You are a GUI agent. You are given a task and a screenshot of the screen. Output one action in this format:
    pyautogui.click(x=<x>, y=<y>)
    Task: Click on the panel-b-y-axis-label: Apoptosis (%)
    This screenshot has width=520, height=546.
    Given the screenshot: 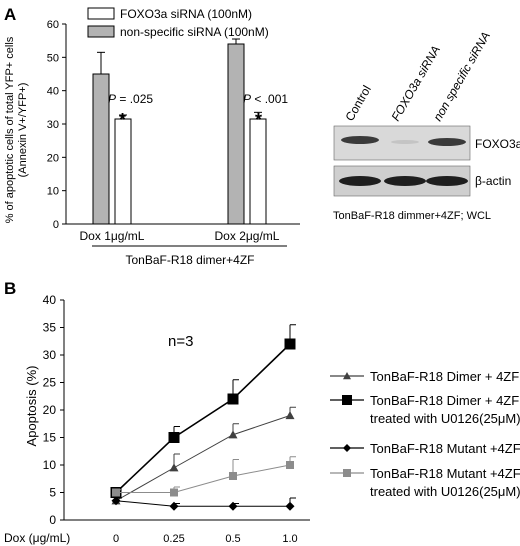 What is the action you would take?
    pyautogui.click(x=31, y=406)
    